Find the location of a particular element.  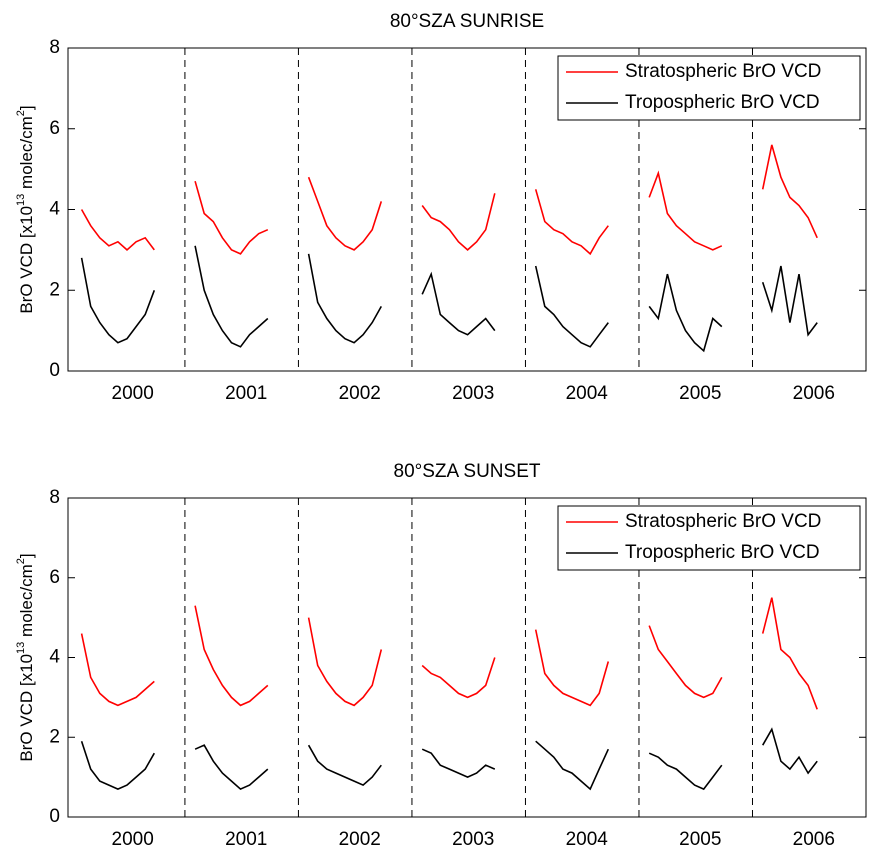

chart-title: 80°SZA SUNRISE is located at coordinates (467, 21).